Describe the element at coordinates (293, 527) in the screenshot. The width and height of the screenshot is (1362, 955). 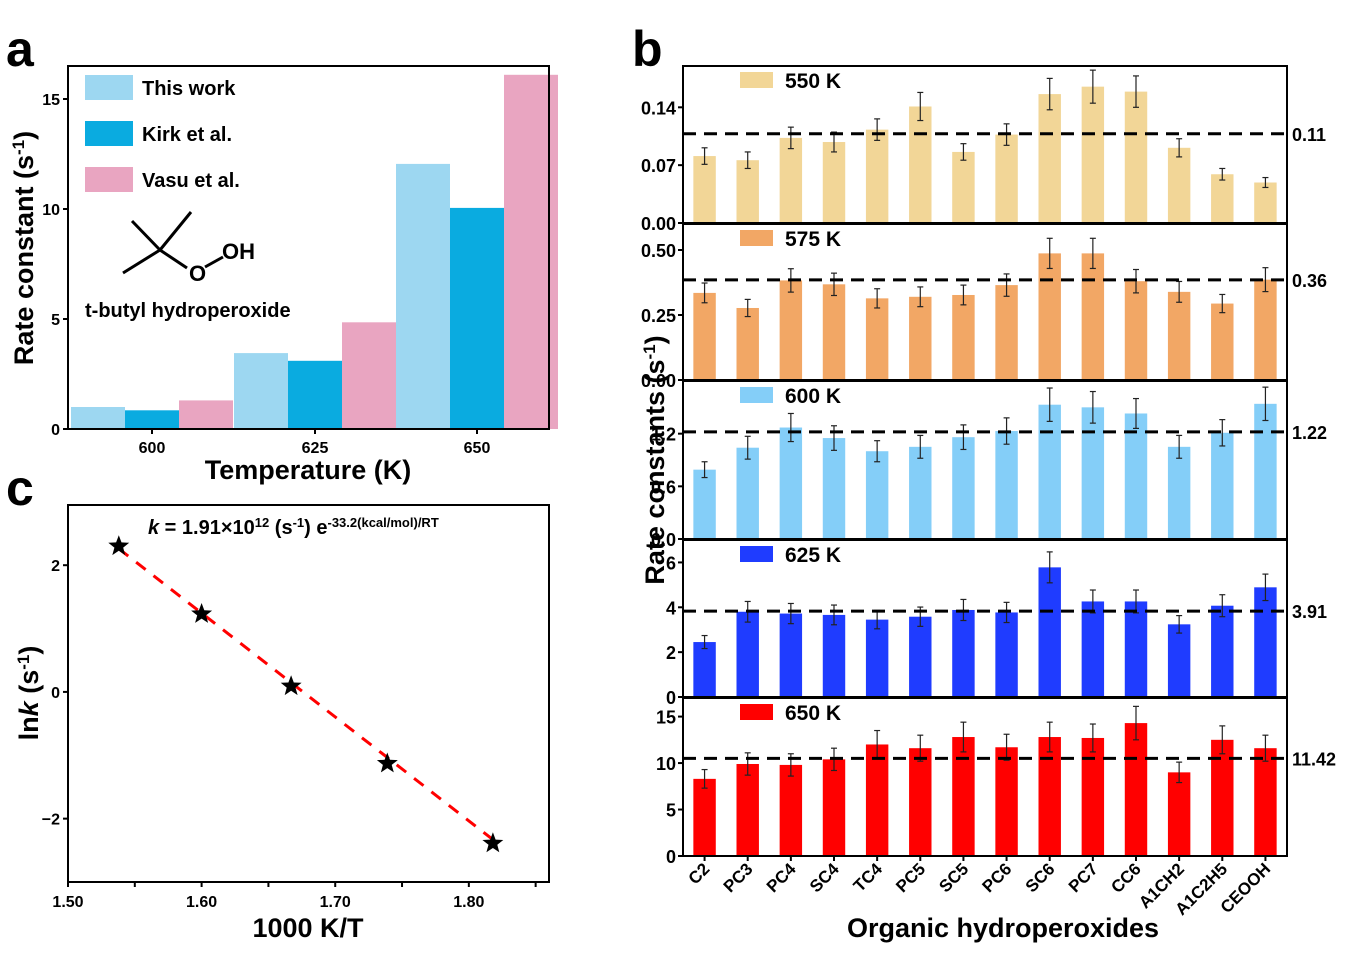
I see `arrhenius-equation: k = 1.91×1012 (s-1) e-33.2(kcal/mol)/RT` at that location.